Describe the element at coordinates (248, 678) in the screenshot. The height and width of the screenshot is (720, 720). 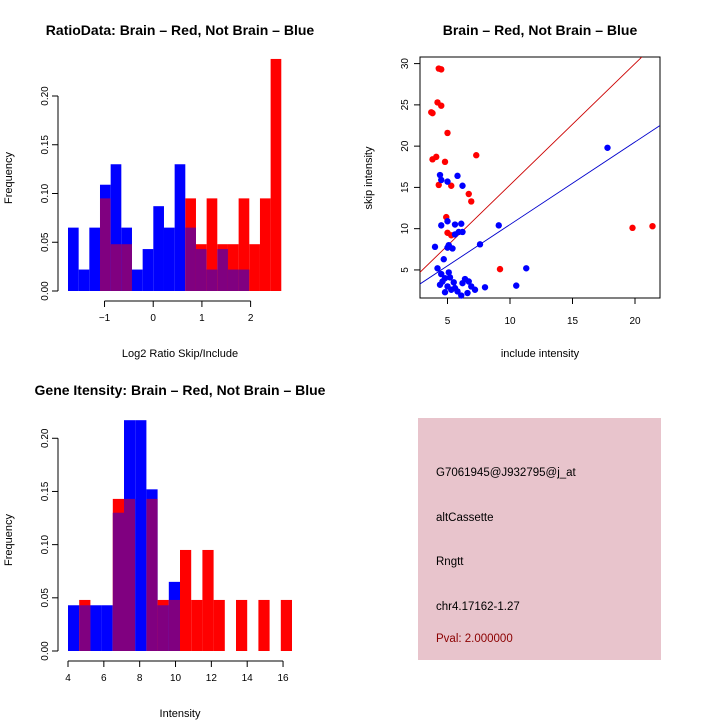
I see `gene-intensity-x-tick-label: 14` at that location.